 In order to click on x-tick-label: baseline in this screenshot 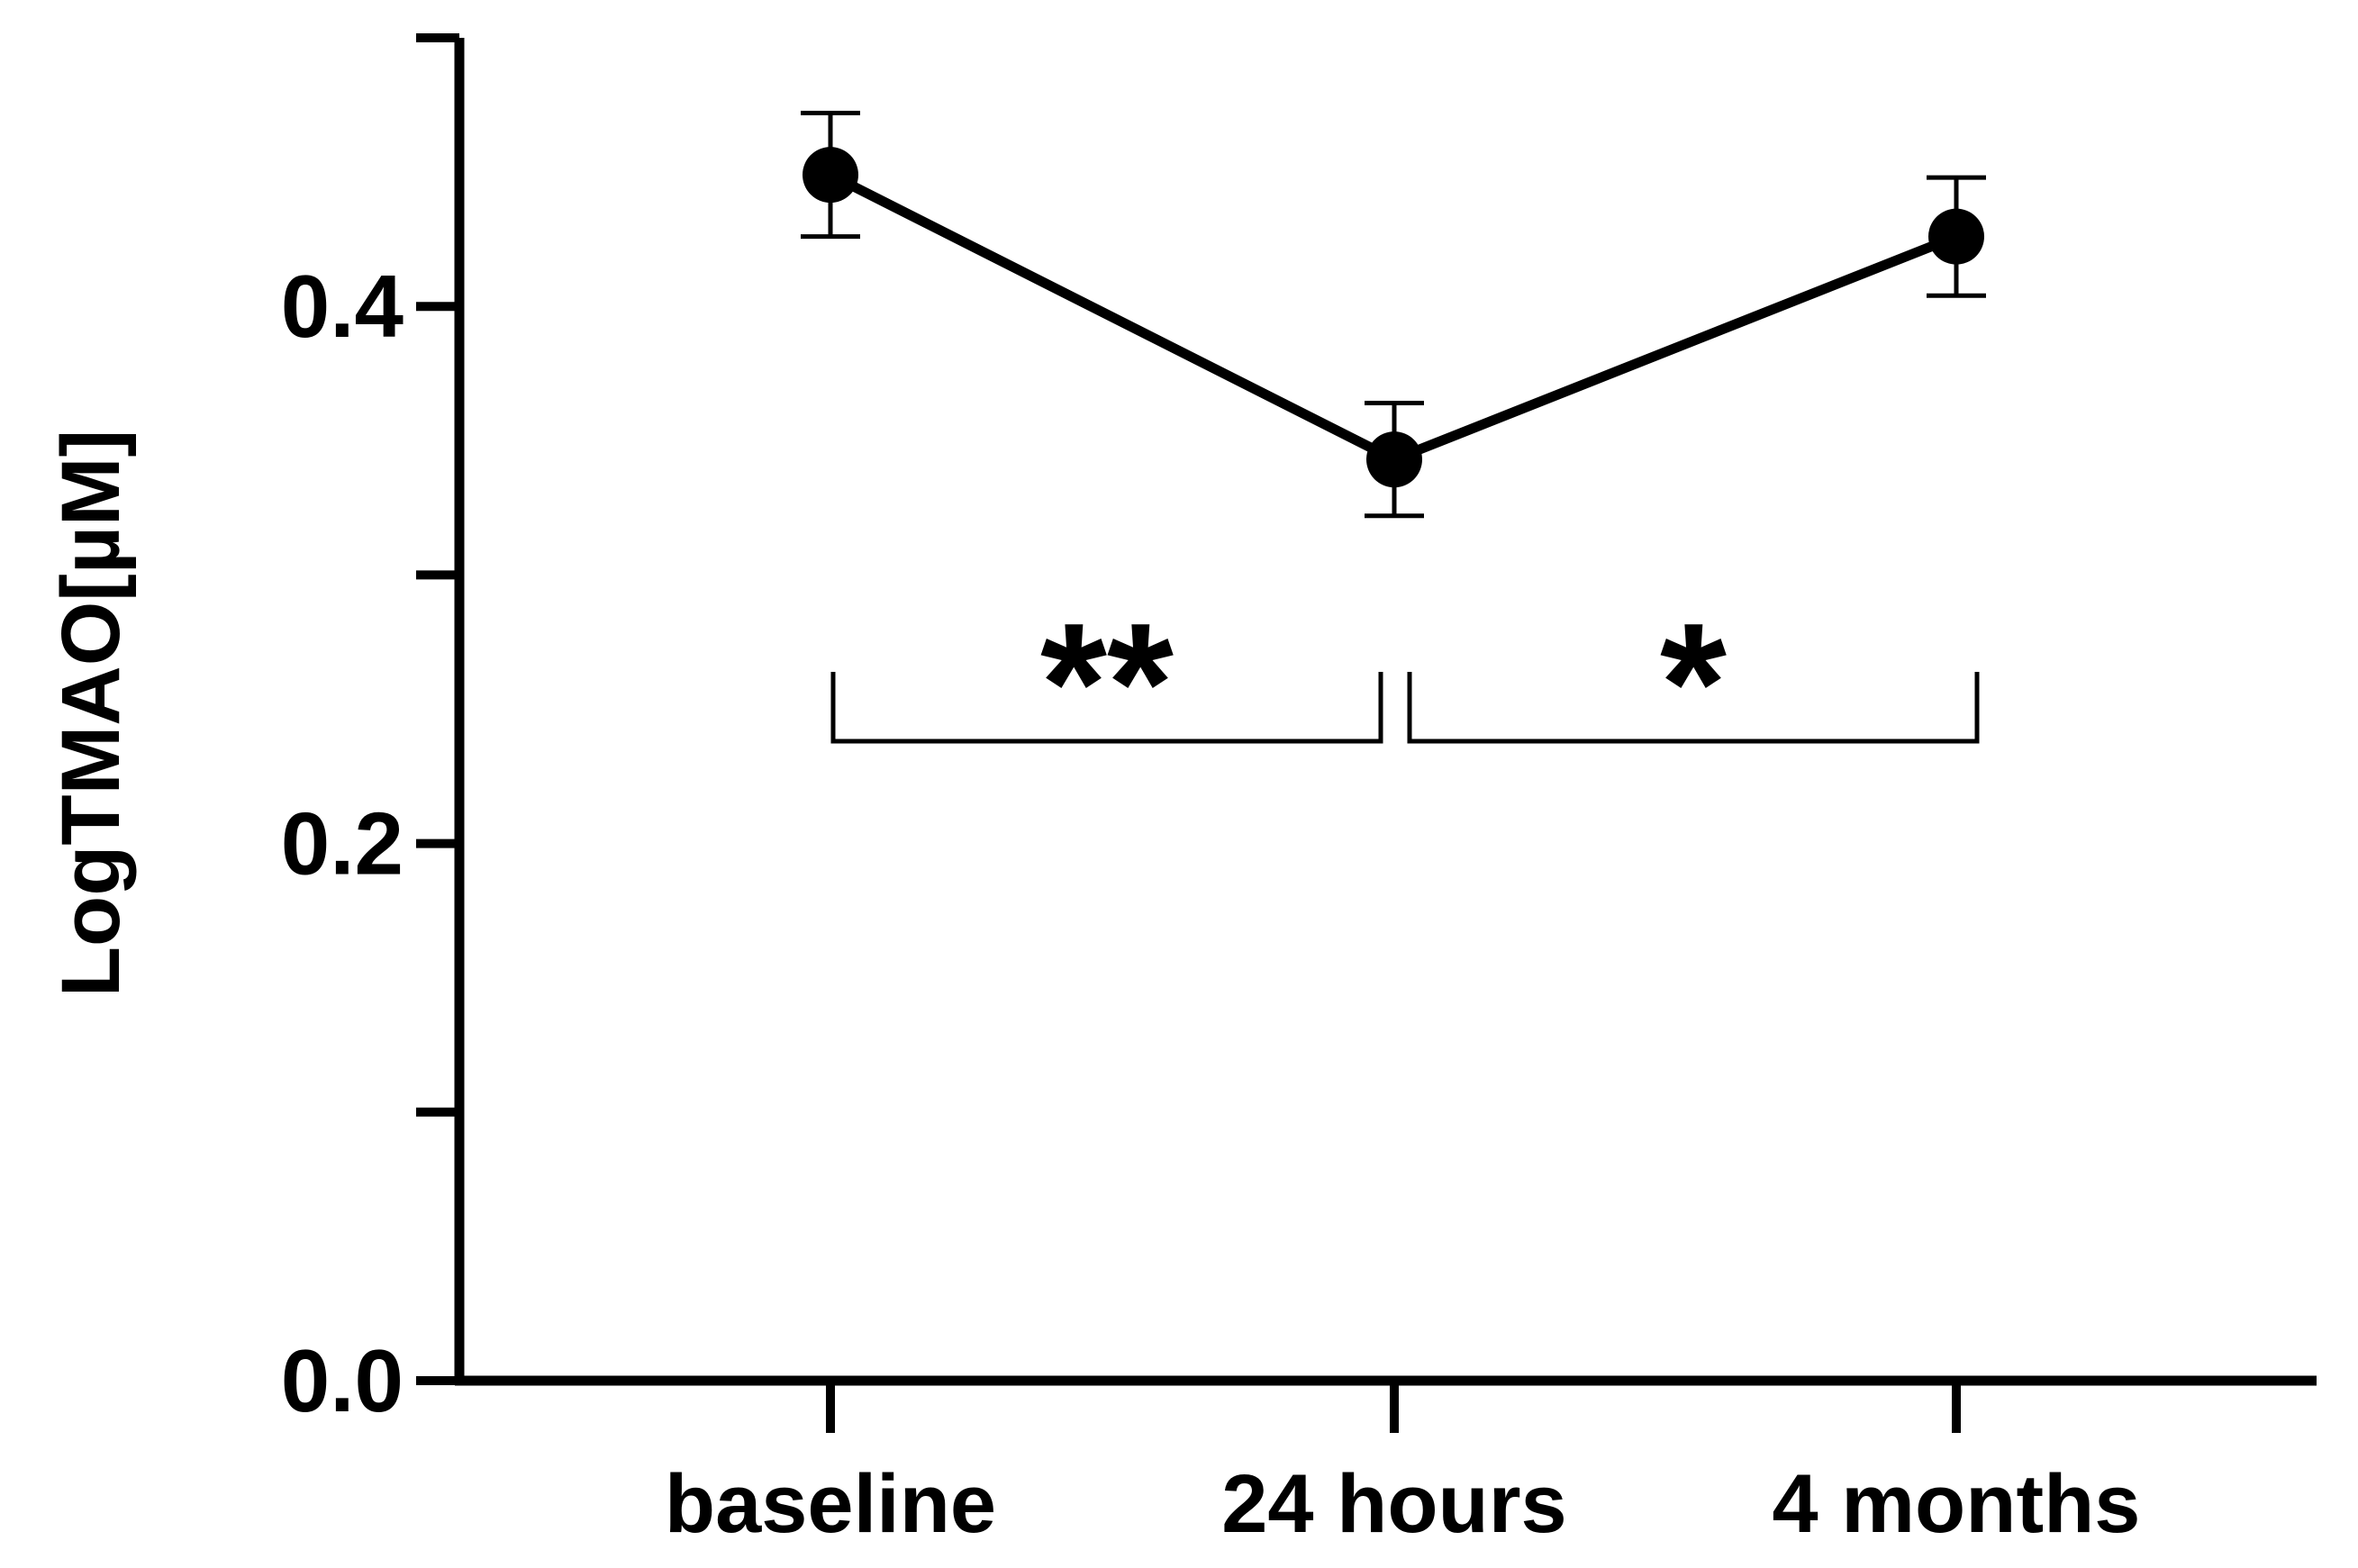, I will do `click(830, 1504)`.